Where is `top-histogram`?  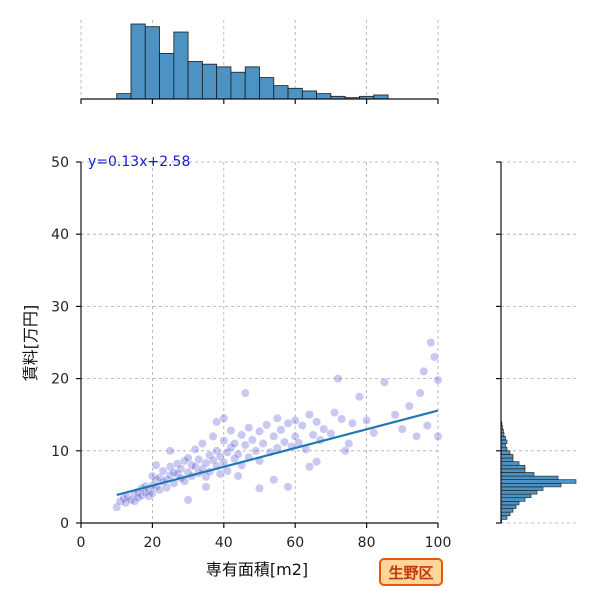 top-histogram is located at coordinates (259, 62).